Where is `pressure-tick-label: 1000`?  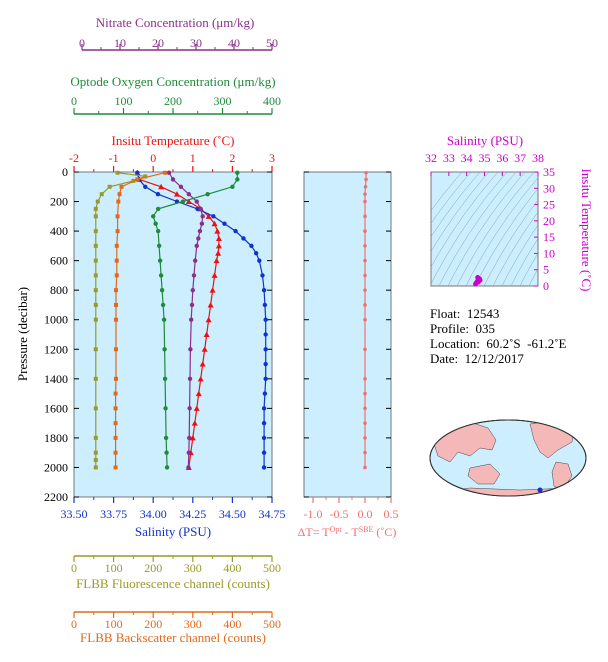 pressure-tick-label: 1000 is located at coordinates (56, 320).